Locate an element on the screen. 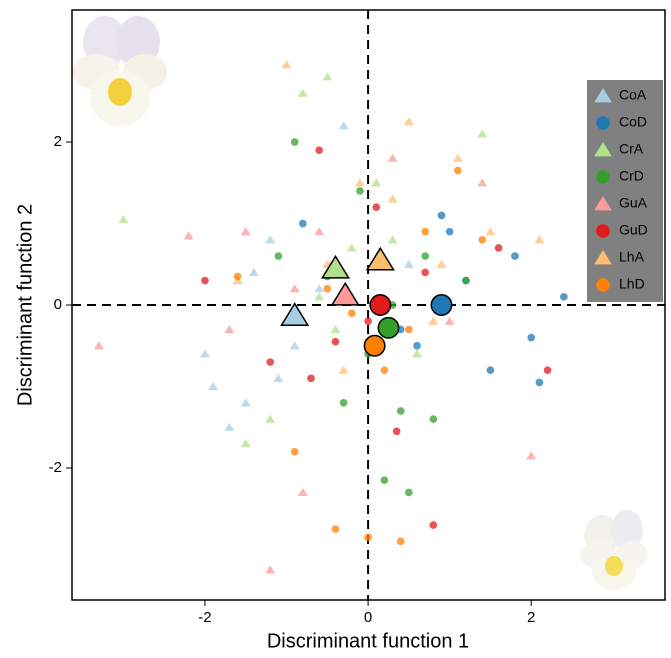 The width and height of the screenshot is (671, 658). x-tick-label: 2 is located at coordinates (531, 617).